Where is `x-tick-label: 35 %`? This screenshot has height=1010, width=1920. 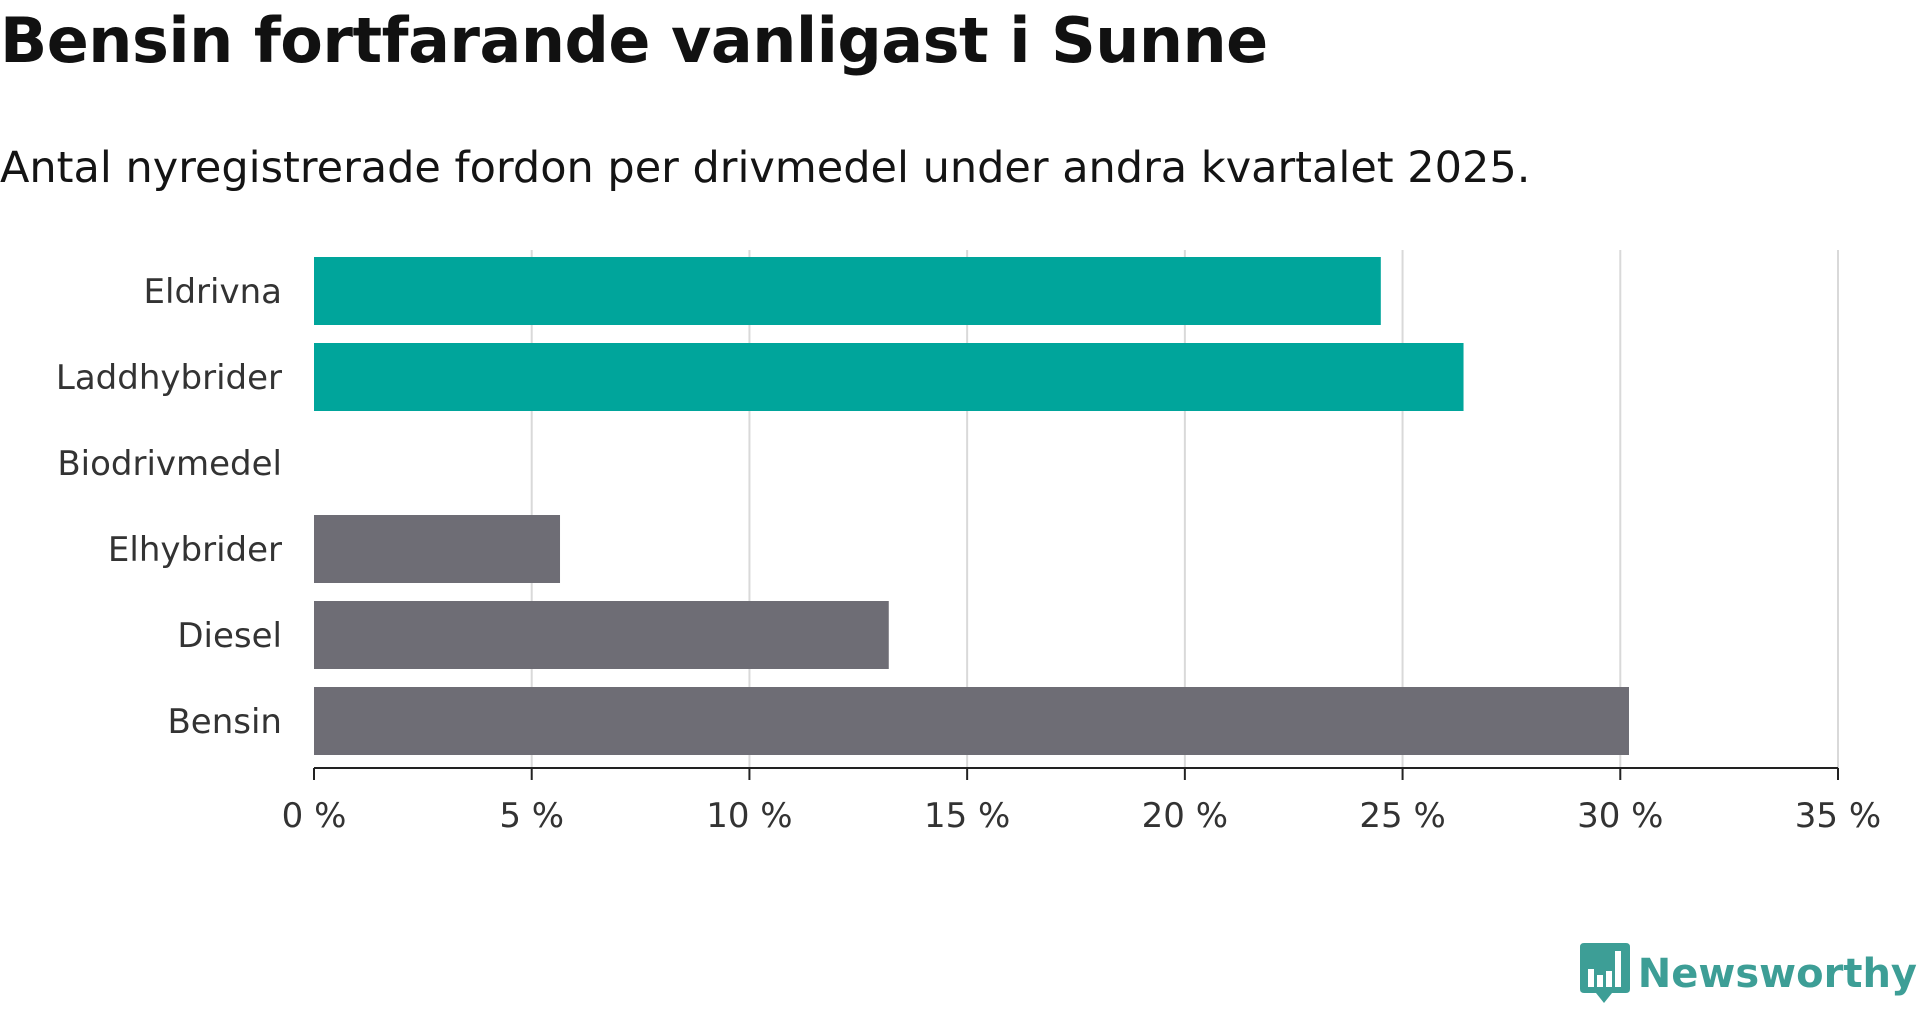 x-tick-label: 35 % is located at coordinates (1838, 816).